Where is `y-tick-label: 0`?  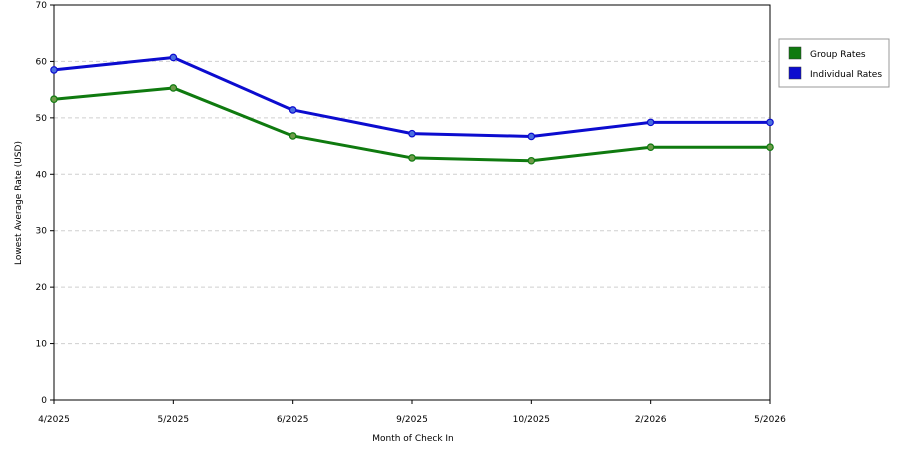 y-tick-label: 0 is located at coordinates (44, 401).